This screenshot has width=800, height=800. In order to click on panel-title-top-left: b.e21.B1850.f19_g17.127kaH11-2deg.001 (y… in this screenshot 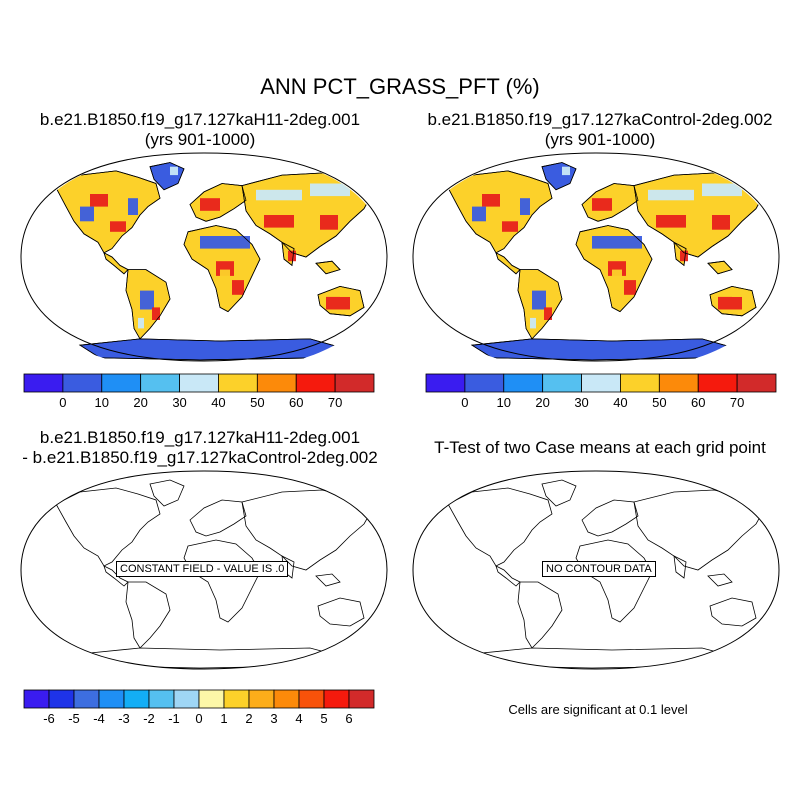, I will do `click(200, 130)`.